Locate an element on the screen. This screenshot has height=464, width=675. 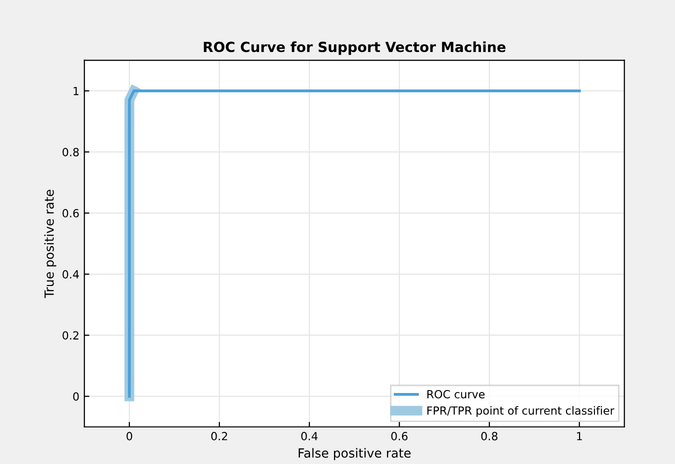
legend-label: ROC curve is located at coordinates (456, 394).